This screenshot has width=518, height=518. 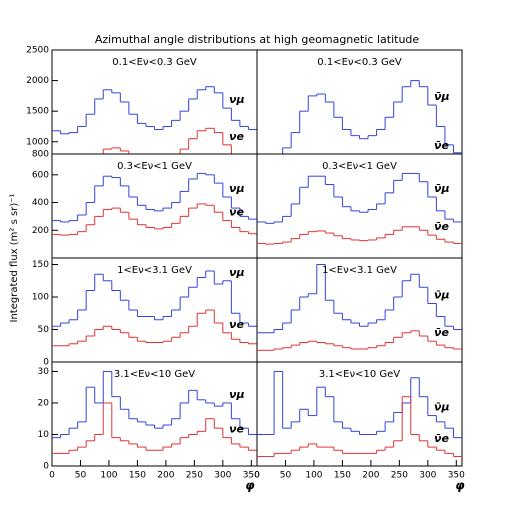 What do you see at coordinates (44, 330) in the screenshot?
I see `y-tick-label: 50` at bounding box center [44, 330].